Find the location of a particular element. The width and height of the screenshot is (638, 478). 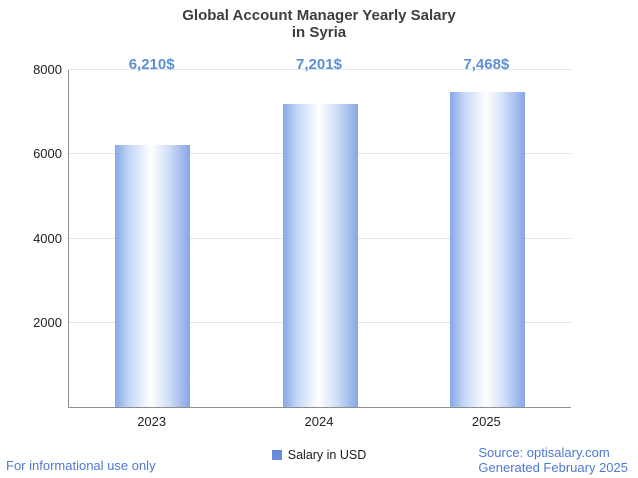

value-label-2023: 6,210$ is located at coordinates (151, 64).